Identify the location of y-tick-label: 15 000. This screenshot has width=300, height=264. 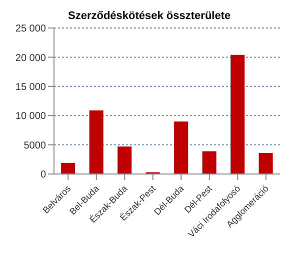
(30, 87).